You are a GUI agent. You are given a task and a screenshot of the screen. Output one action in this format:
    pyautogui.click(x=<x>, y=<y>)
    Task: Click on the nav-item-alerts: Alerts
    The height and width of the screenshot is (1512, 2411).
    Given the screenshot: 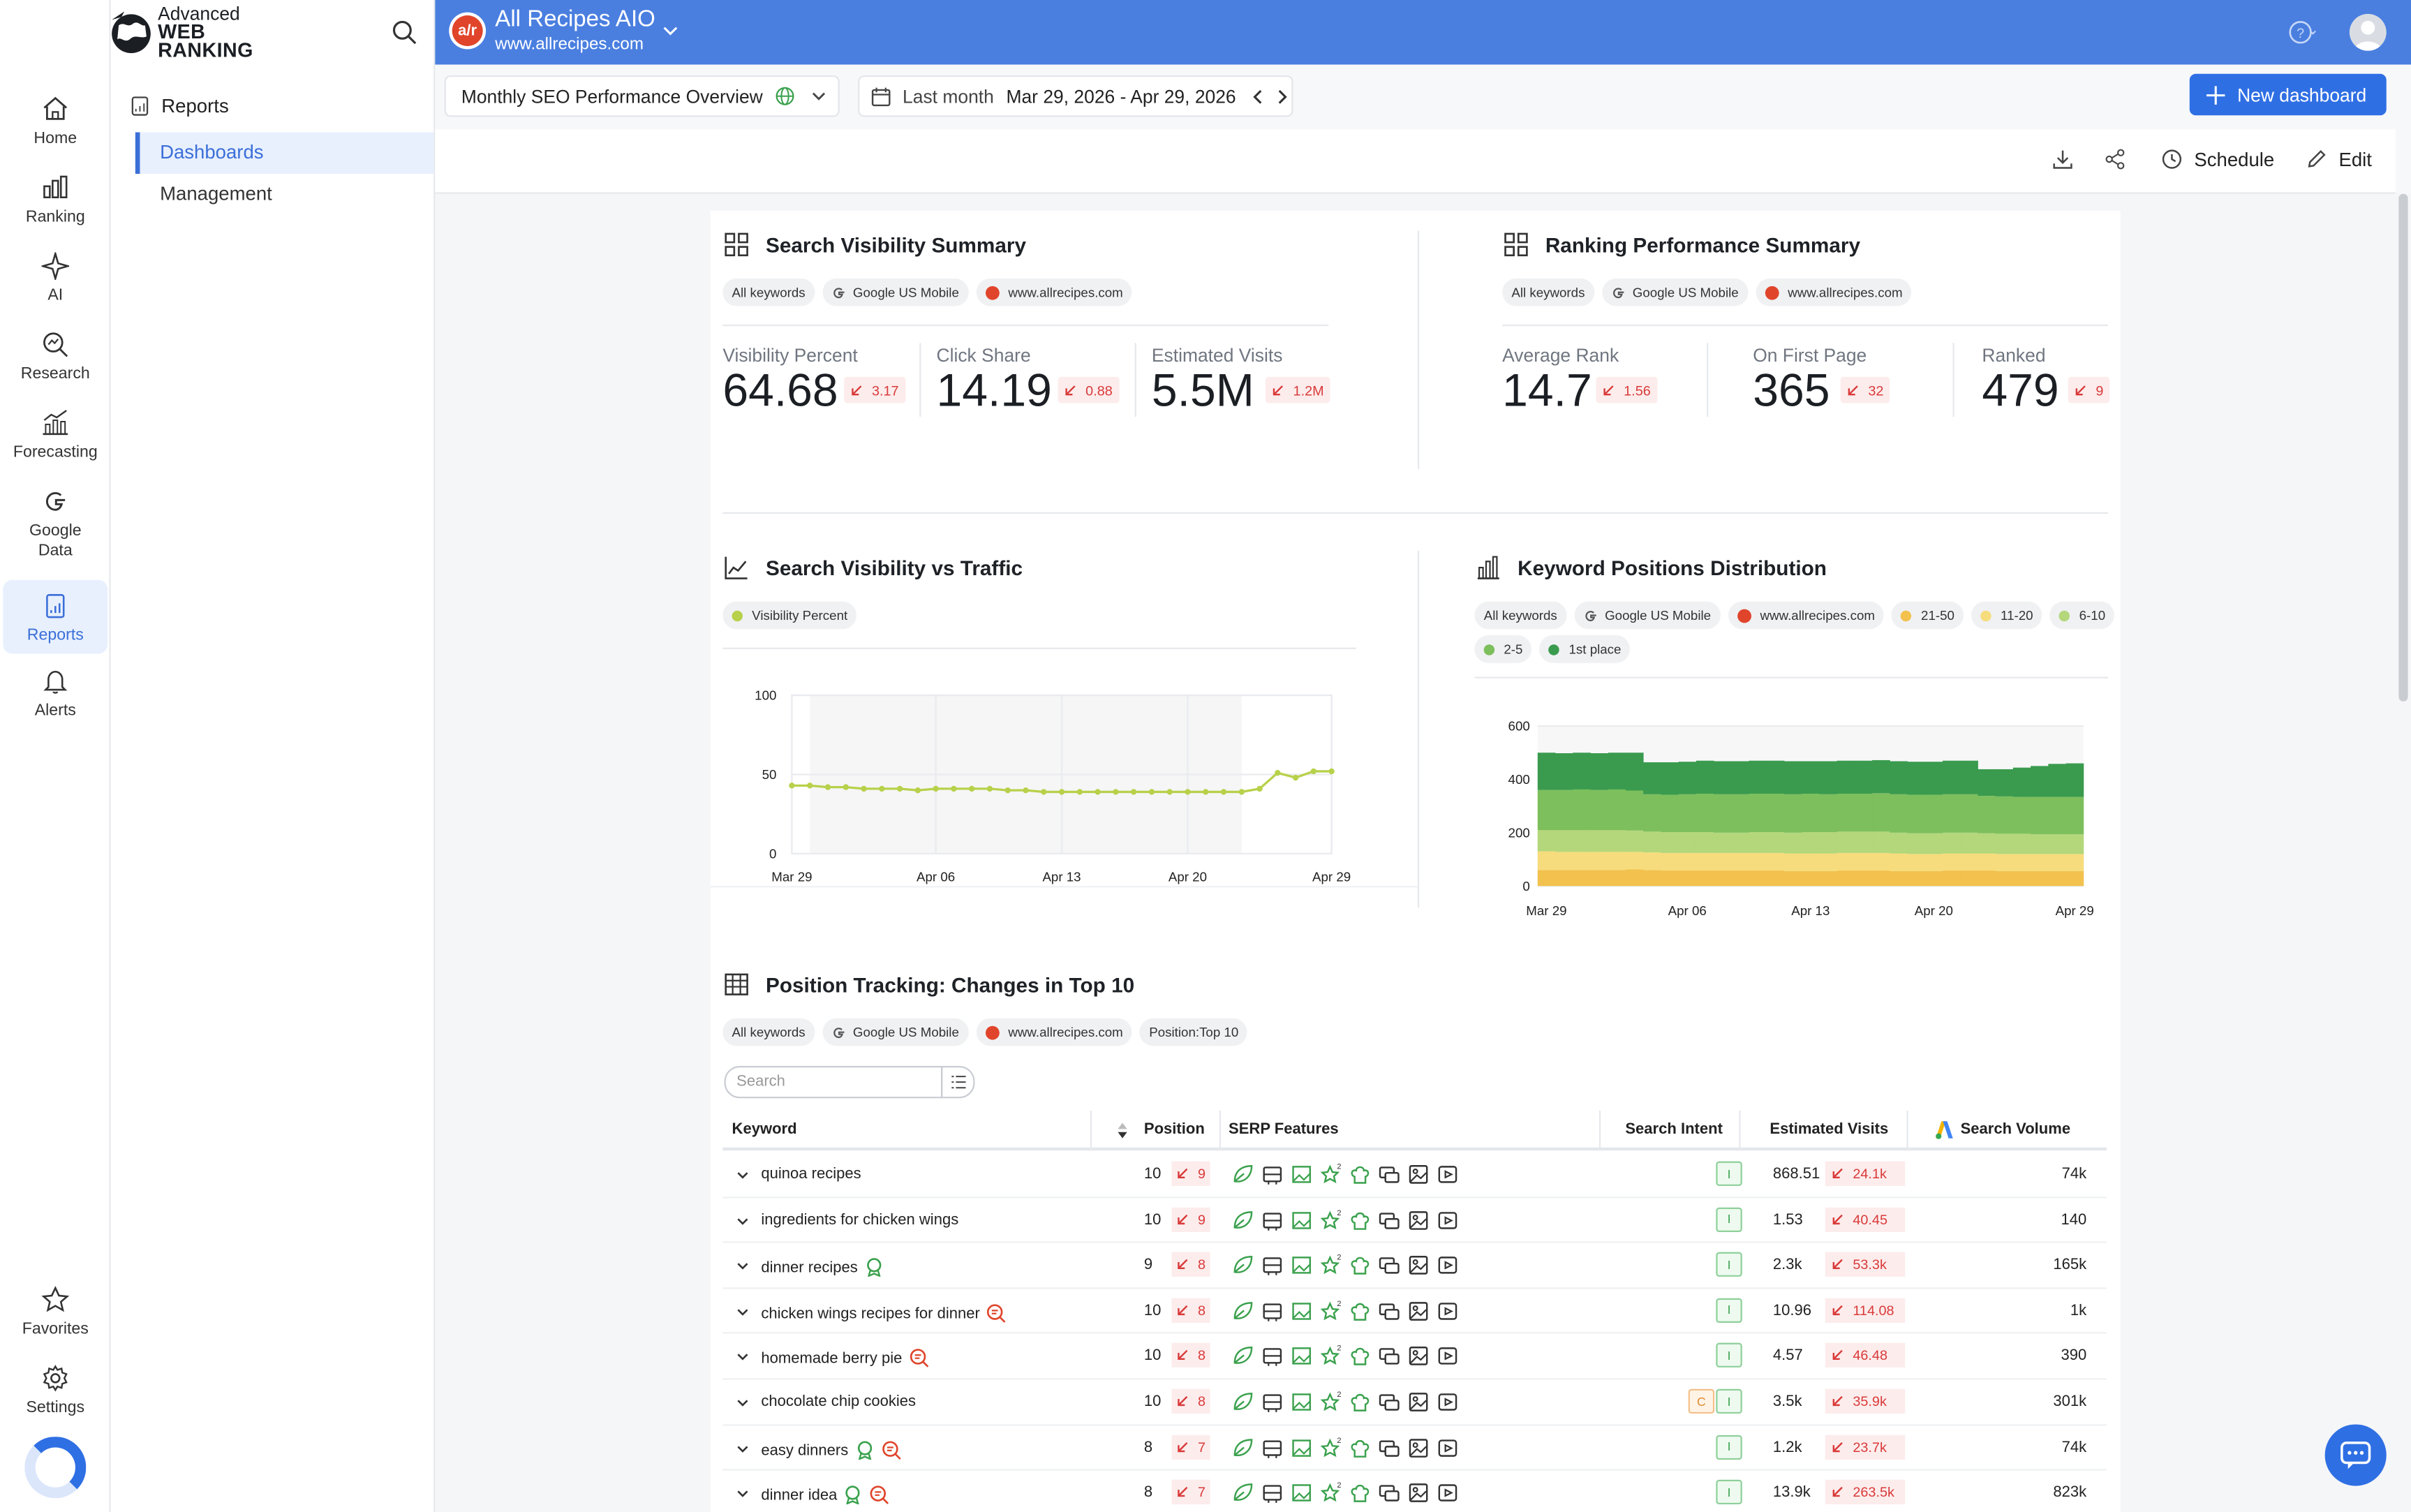 What is the action you would take?
    pyautogui.click(x=55, y=694)
    